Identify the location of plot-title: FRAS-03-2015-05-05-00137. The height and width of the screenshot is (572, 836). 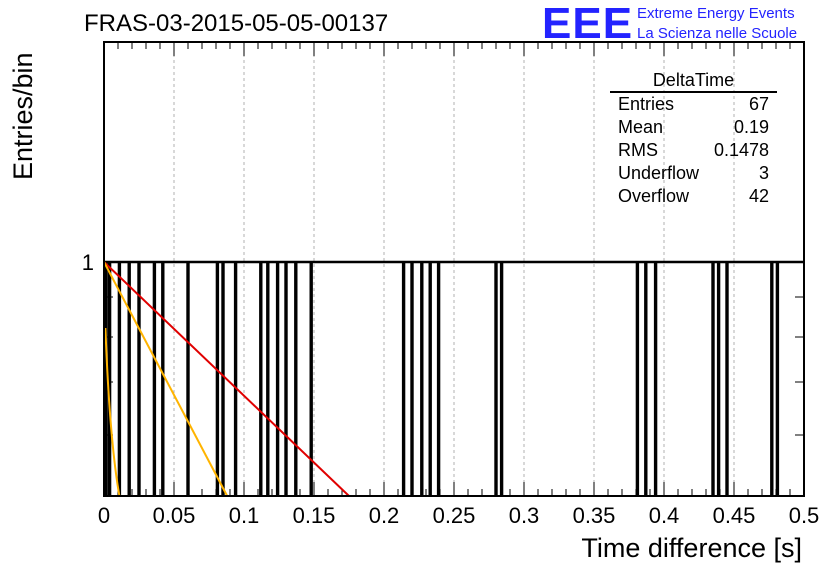
(236, 23).